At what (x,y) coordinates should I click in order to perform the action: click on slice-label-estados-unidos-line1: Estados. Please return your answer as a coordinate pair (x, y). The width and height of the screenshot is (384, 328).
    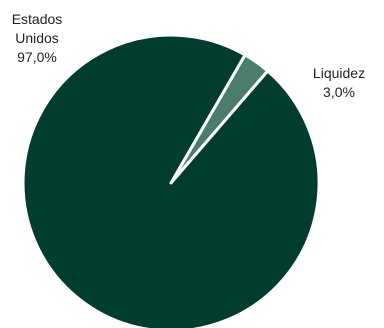
    Looking at the image, I should click on (37, 19).